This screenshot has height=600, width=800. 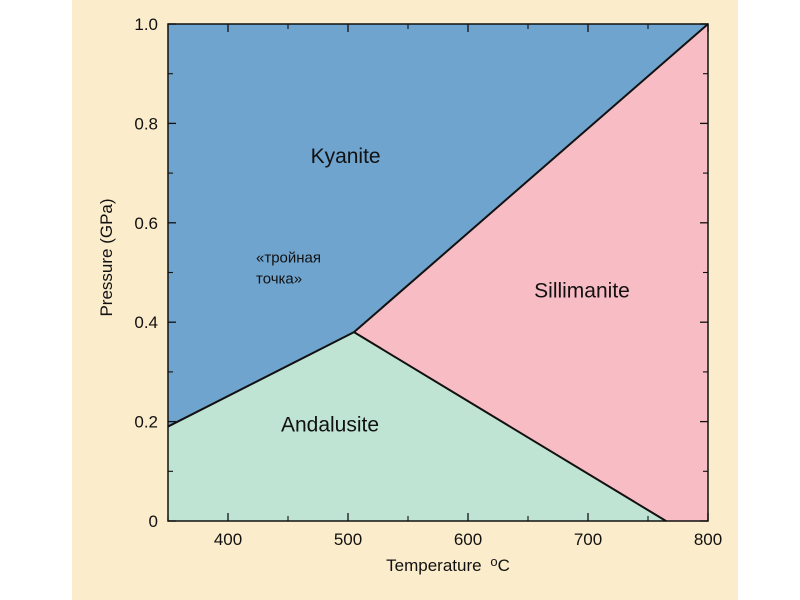 I want to click on x-axis-title: Temperature oC, so click(x=448, y=564).